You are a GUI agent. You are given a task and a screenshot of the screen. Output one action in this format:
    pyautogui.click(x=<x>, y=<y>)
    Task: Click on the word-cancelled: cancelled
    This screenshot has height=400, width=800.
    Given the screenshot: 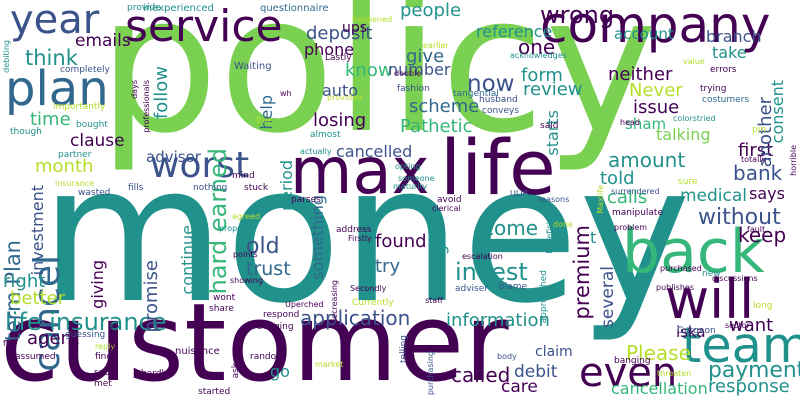 What is the action you would take?
    pyautogui.click(x=374, y=151)
    